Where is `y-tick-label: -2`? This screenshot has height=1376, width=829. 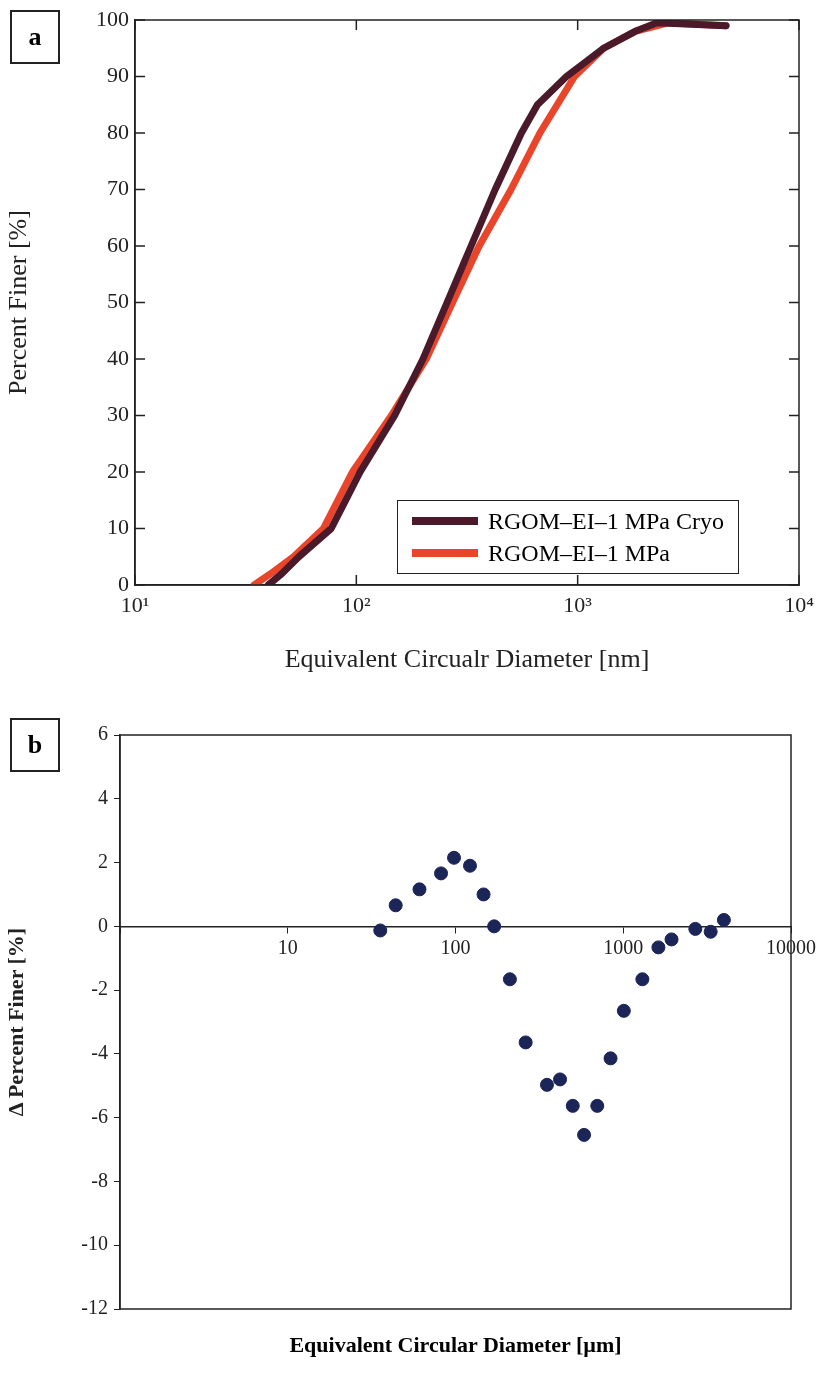
y-tick-label: -2 is located at coordinates (99, 988).